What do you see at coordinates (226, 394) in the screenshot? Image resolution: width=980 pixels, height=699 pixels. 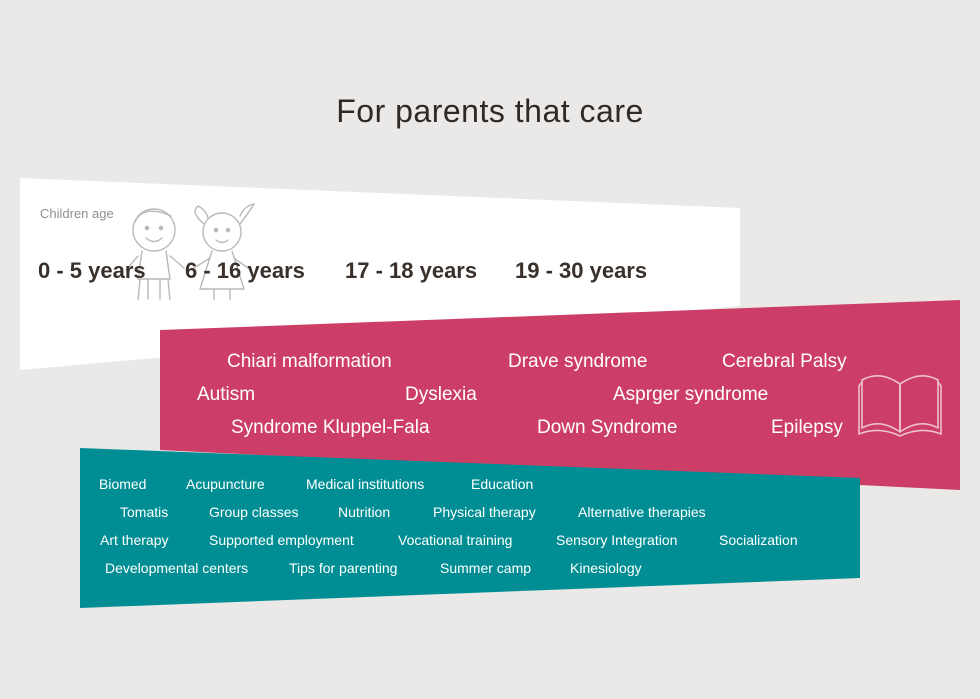 I see `condition-autism: Autism` at bounding box center [226, 394].